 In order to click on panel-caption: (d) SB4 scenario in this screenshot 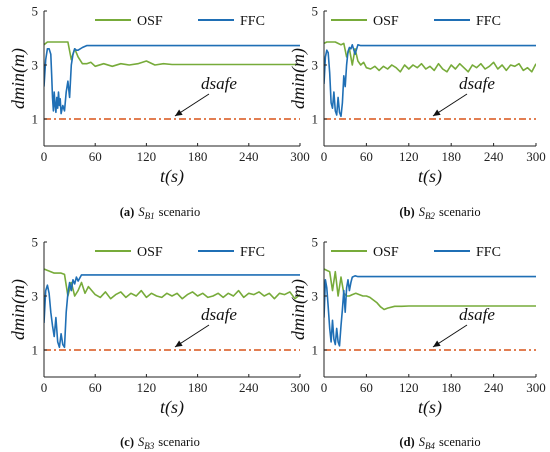, I will do `click(439, 443)`.